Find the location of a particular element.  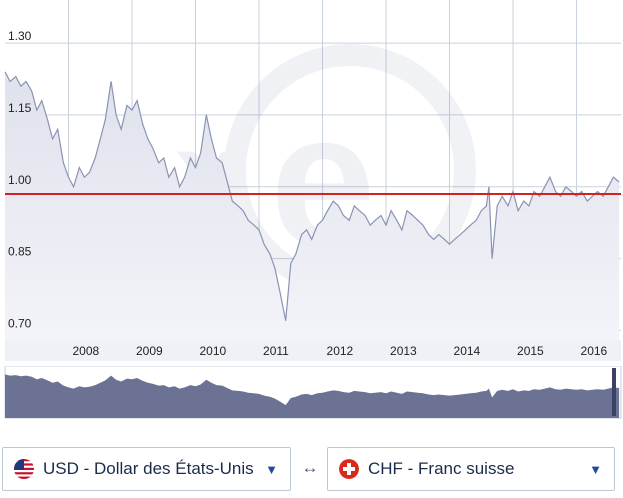

x-axis-band is located at coordinates (313, 350).